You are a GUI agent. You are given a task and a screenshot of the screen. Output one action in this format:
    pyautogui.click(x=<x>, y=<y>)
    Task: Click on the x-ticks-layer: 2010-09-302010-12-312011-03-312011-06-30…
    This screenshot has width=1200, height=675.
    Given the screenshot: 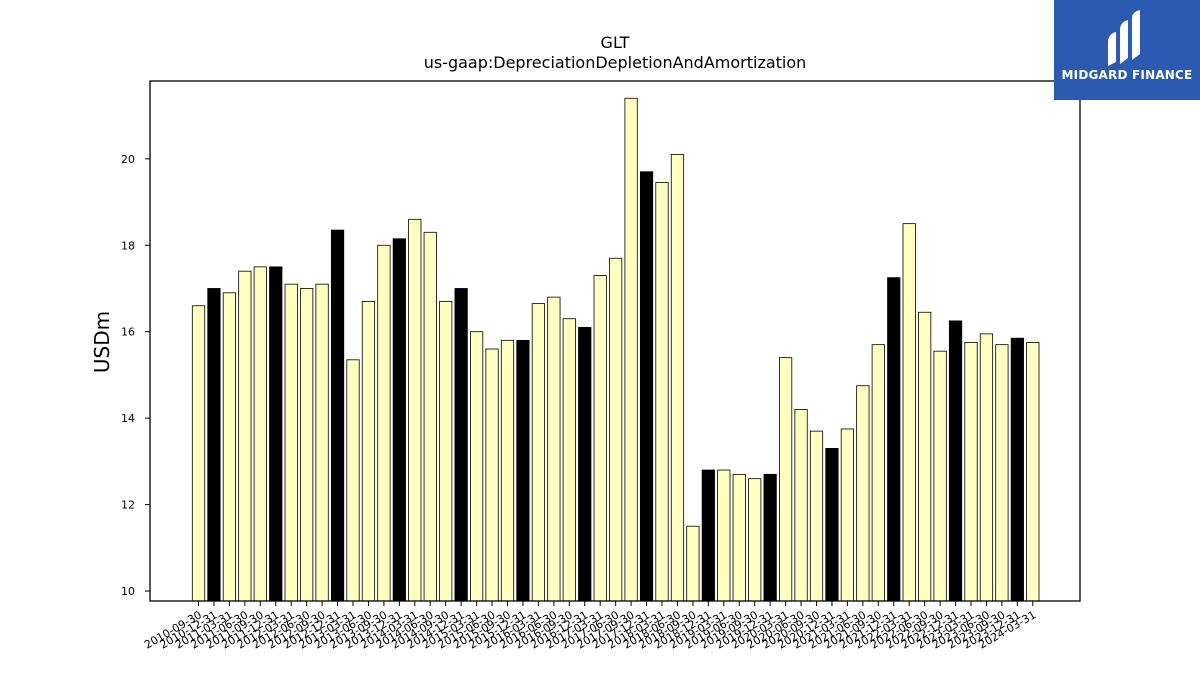 What is the action you would take?
    pyautogui.click(x=590, y=626)
    